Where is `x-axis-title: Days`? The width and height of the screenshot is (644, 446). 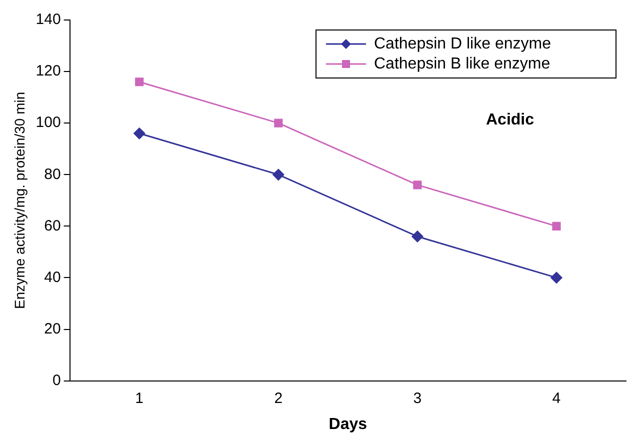
x-axis-title: Days is located at coordinates (348, 424).